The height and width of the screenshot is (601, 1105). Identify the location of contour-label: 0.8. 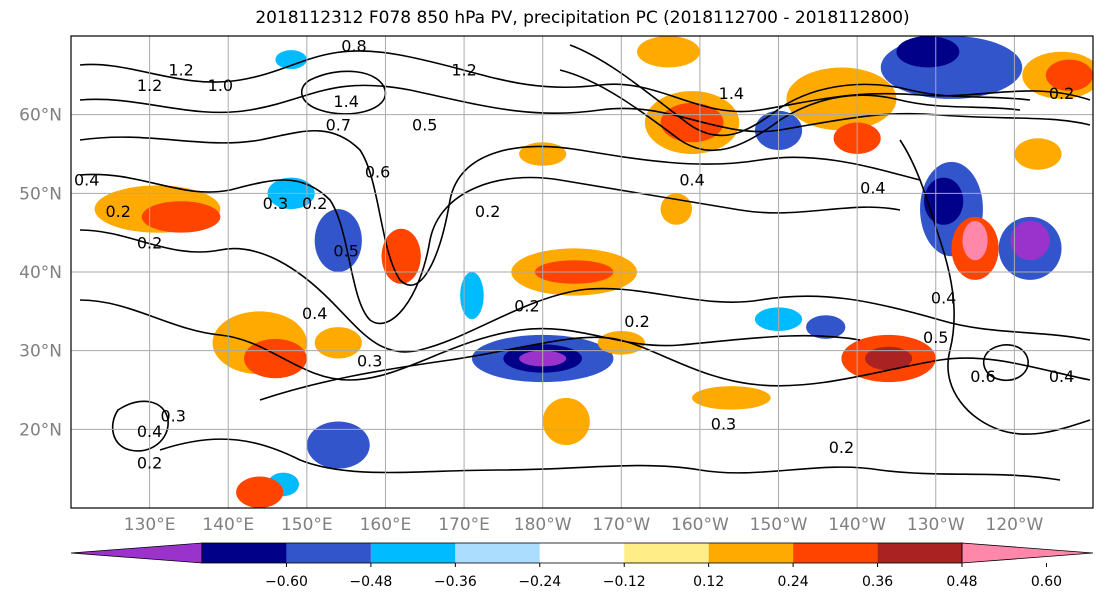
(353, 46).